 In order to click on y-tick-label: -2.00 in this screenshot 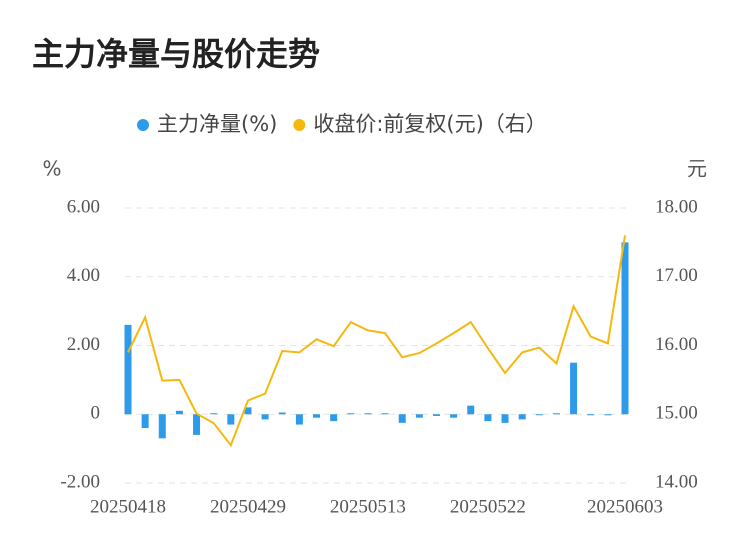, I will do `click(80, 481)`.